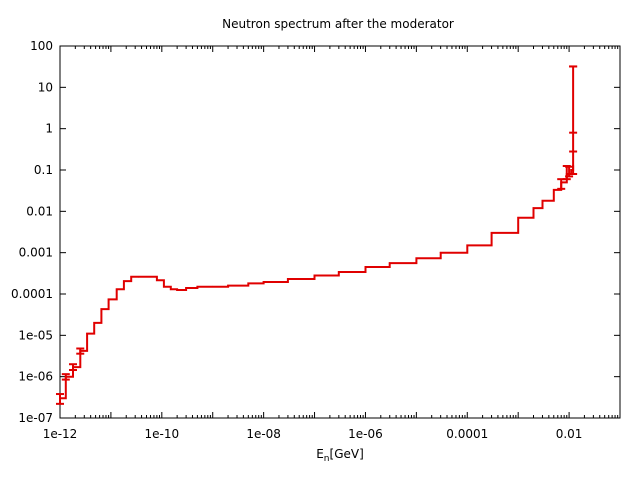  Describe the element at coordinates (36, 253) in the screenshot. I see `y-tick-label: 0.001` at that location.